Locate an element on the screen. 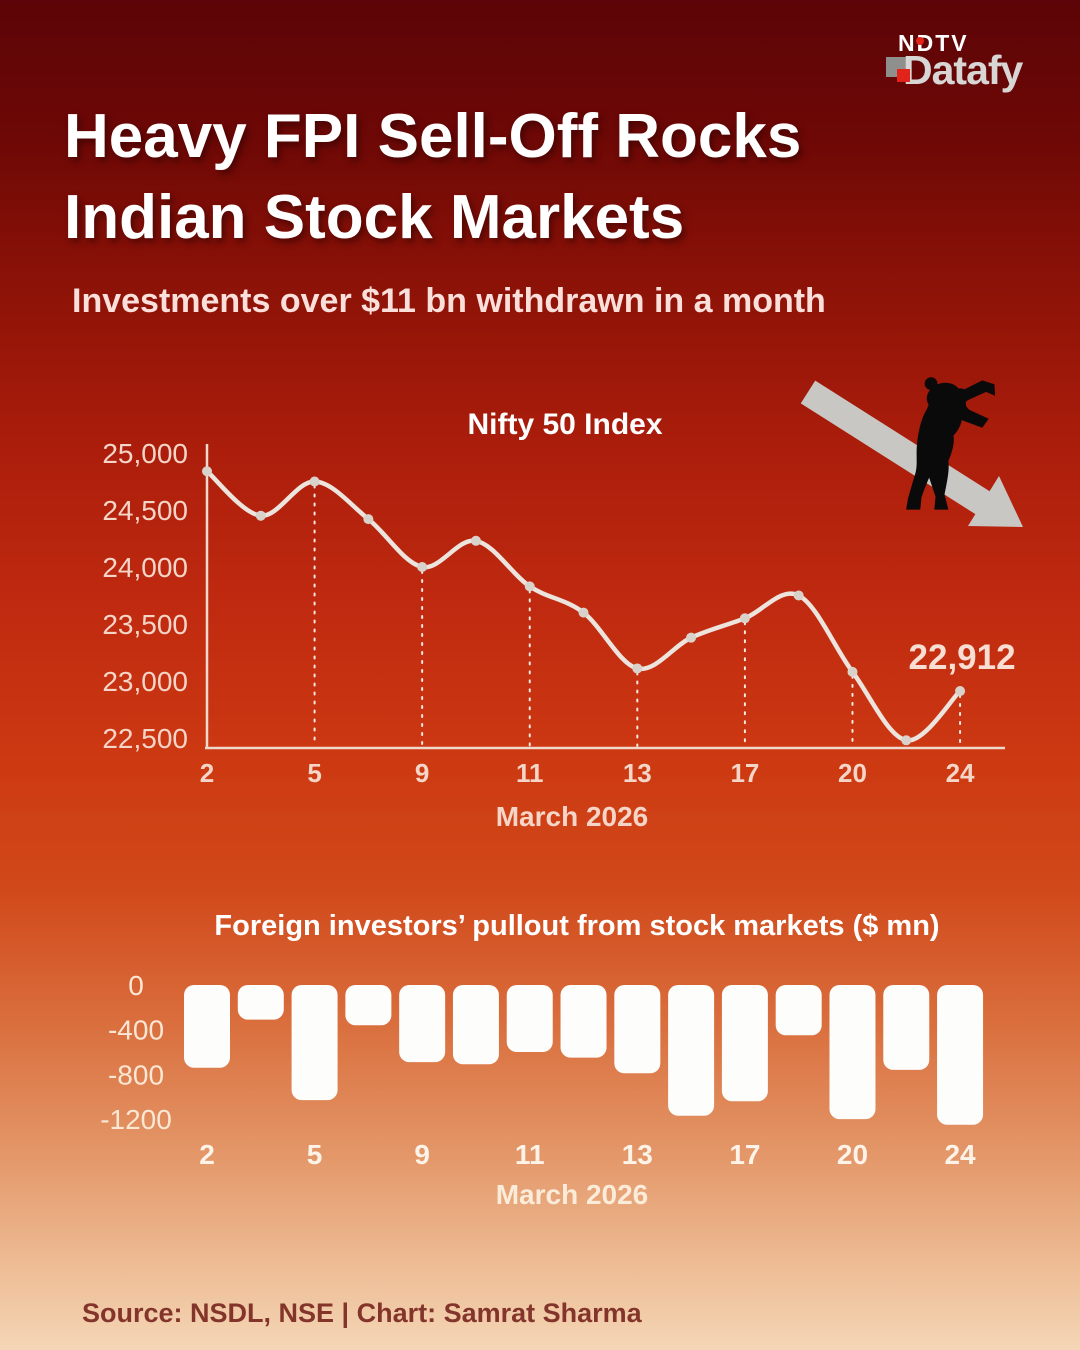  y-tick-label: 23,500 is located at coordinates (145, 624).